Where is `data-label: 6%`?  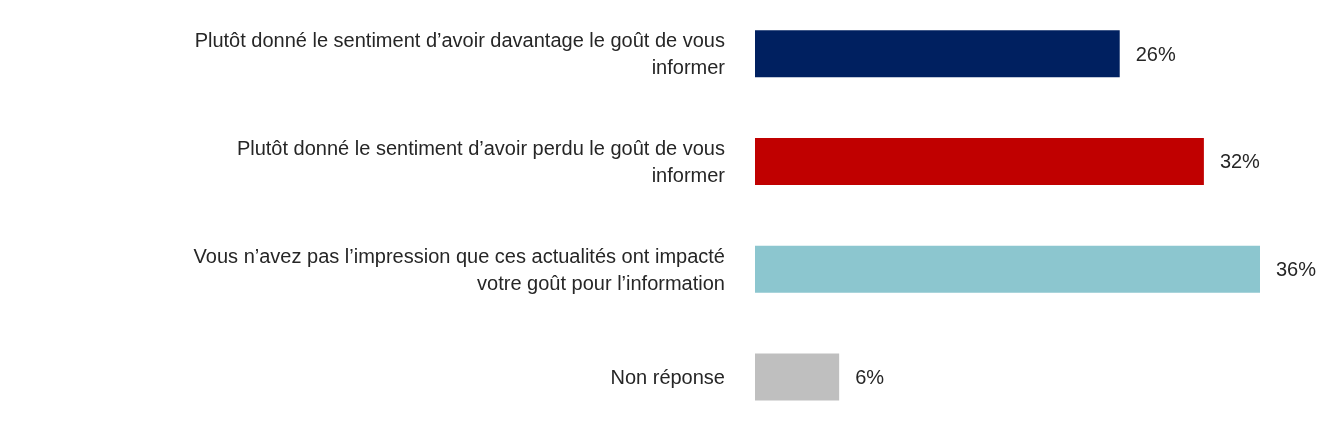 data-label: 6% is located at coordinates (870, 376).